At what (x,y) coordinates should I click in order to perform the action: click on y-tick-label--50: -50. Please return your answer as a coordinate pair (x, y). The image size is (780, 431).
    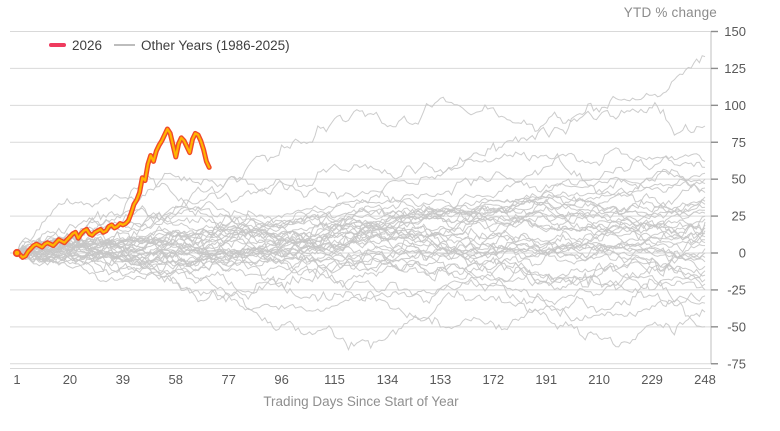
    Looking at the image, I should click on (736, 326).